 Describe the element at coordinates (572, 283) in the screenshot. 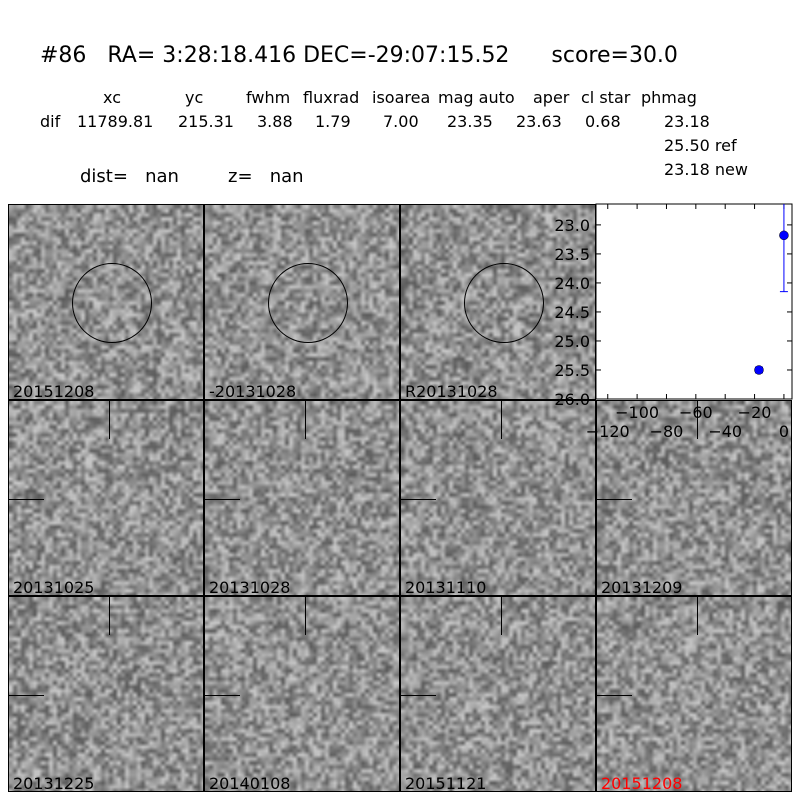

I see `y-tick-label: 24.0` at that location.